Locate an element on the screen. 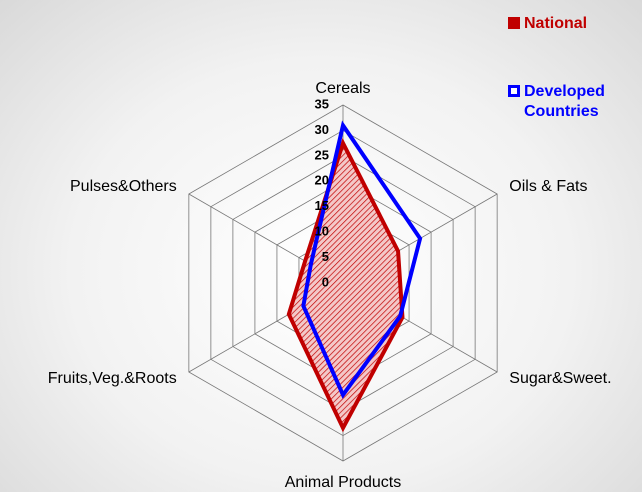  y-tick-label: 35 is located at coordinates (322, 103).